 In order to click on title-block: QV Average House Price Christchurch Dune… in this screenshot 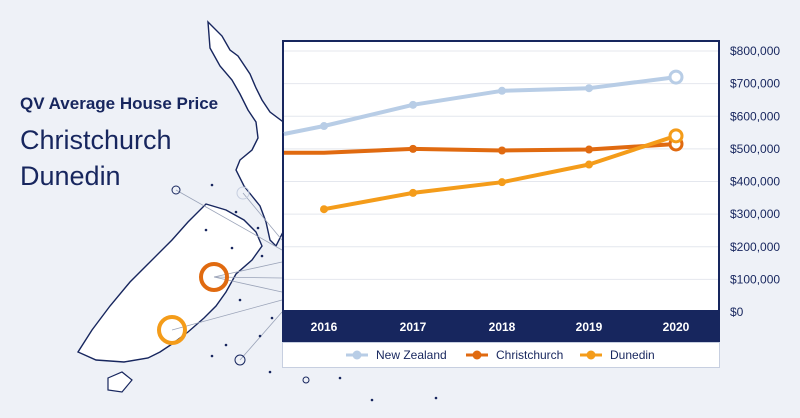, I will do `click(119, 144)`.